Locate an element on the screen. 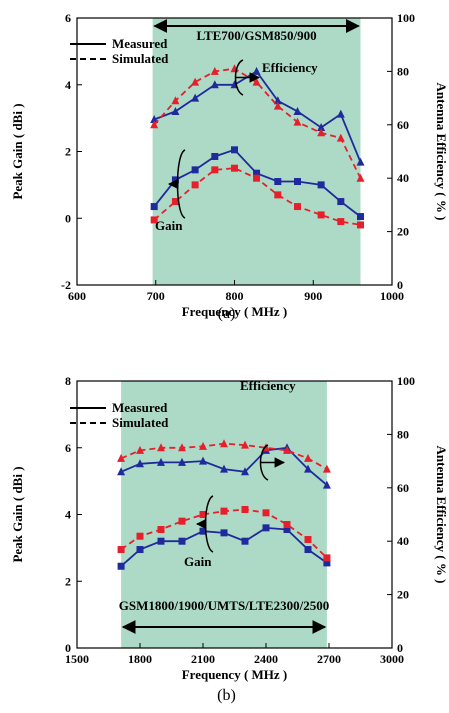  x-tick-label: 1000 is located at coordinates (392, 296).